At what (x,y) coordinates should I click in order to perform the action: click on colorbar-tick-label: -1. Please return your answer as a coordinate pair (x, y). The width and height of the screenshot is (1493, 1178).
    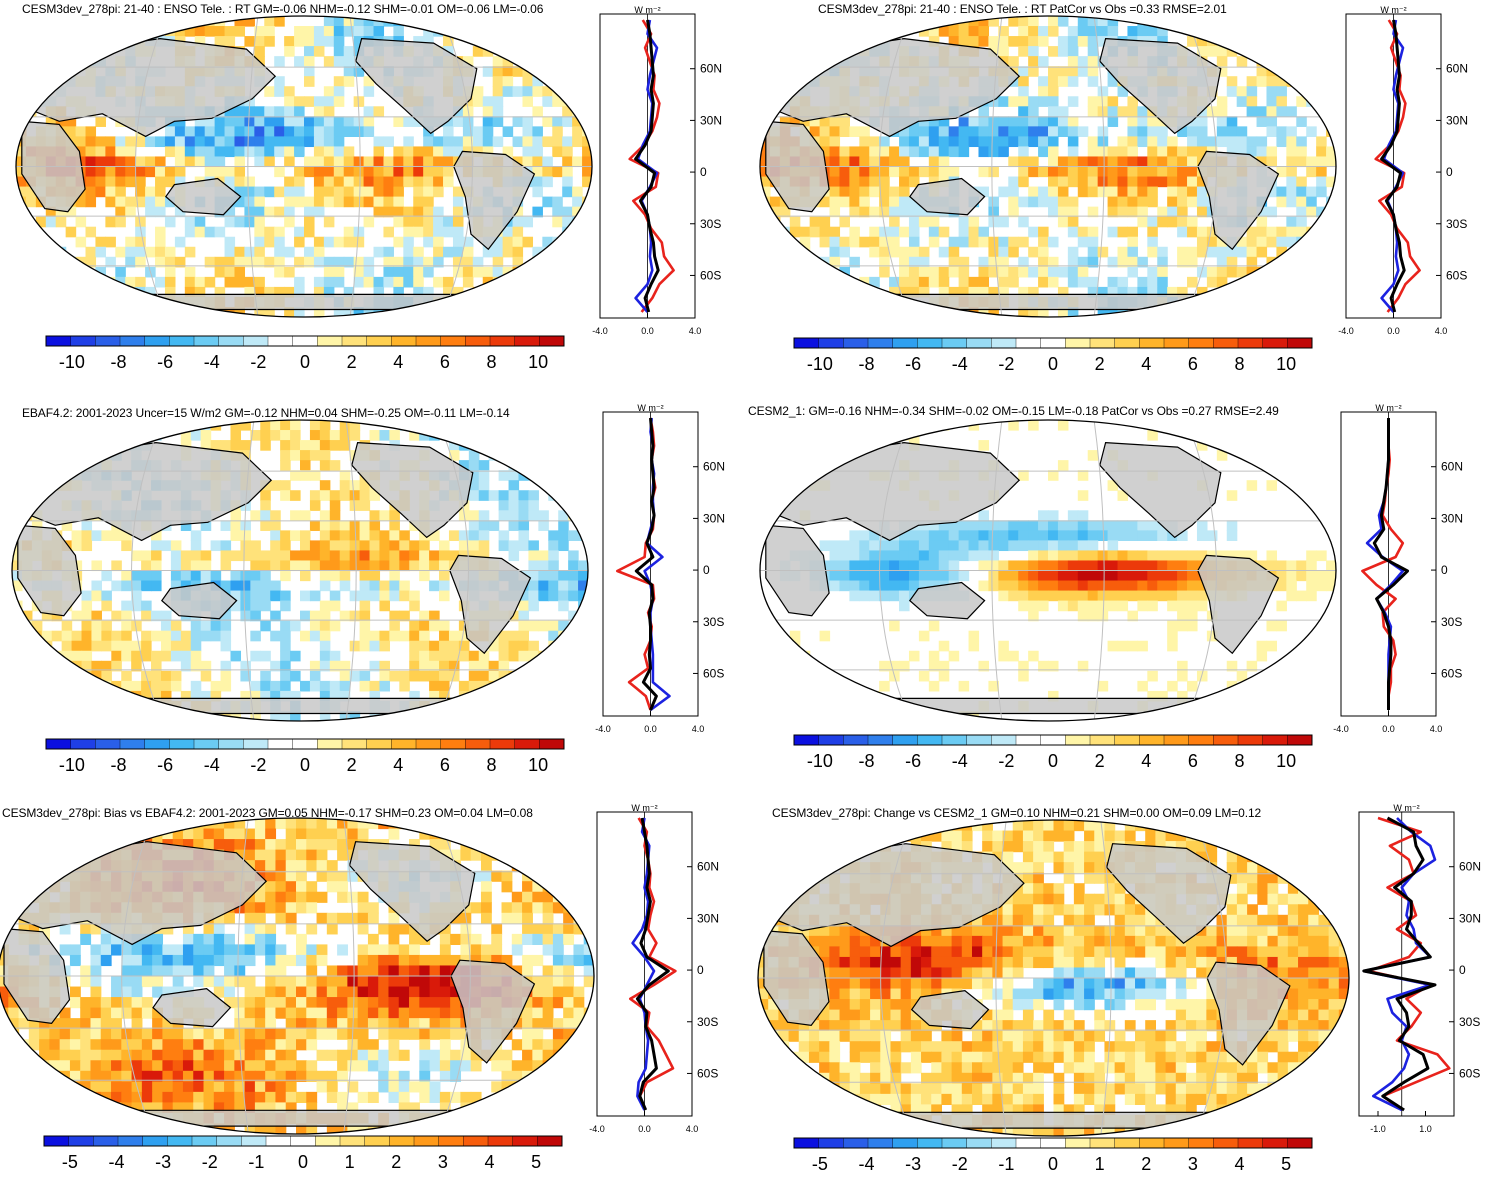
    Looking at the image, I should click on (256, 1162).